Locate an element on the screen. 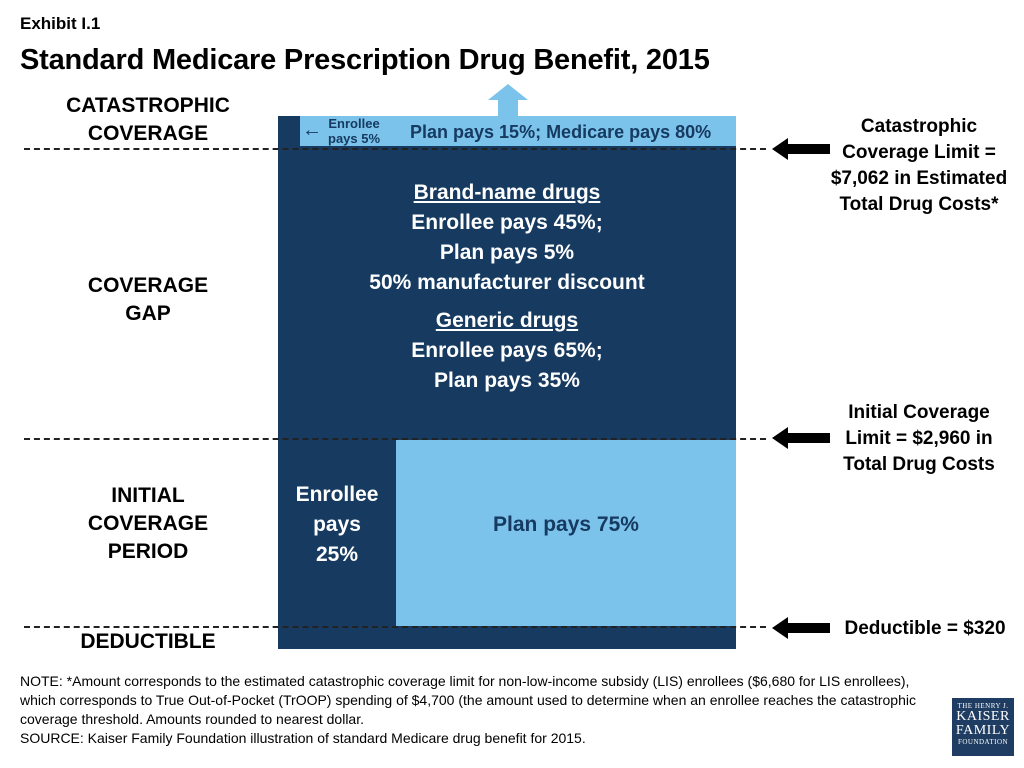  initial-enrollee-share: Enrollee pays 25% is located at coordinates (337, 525).